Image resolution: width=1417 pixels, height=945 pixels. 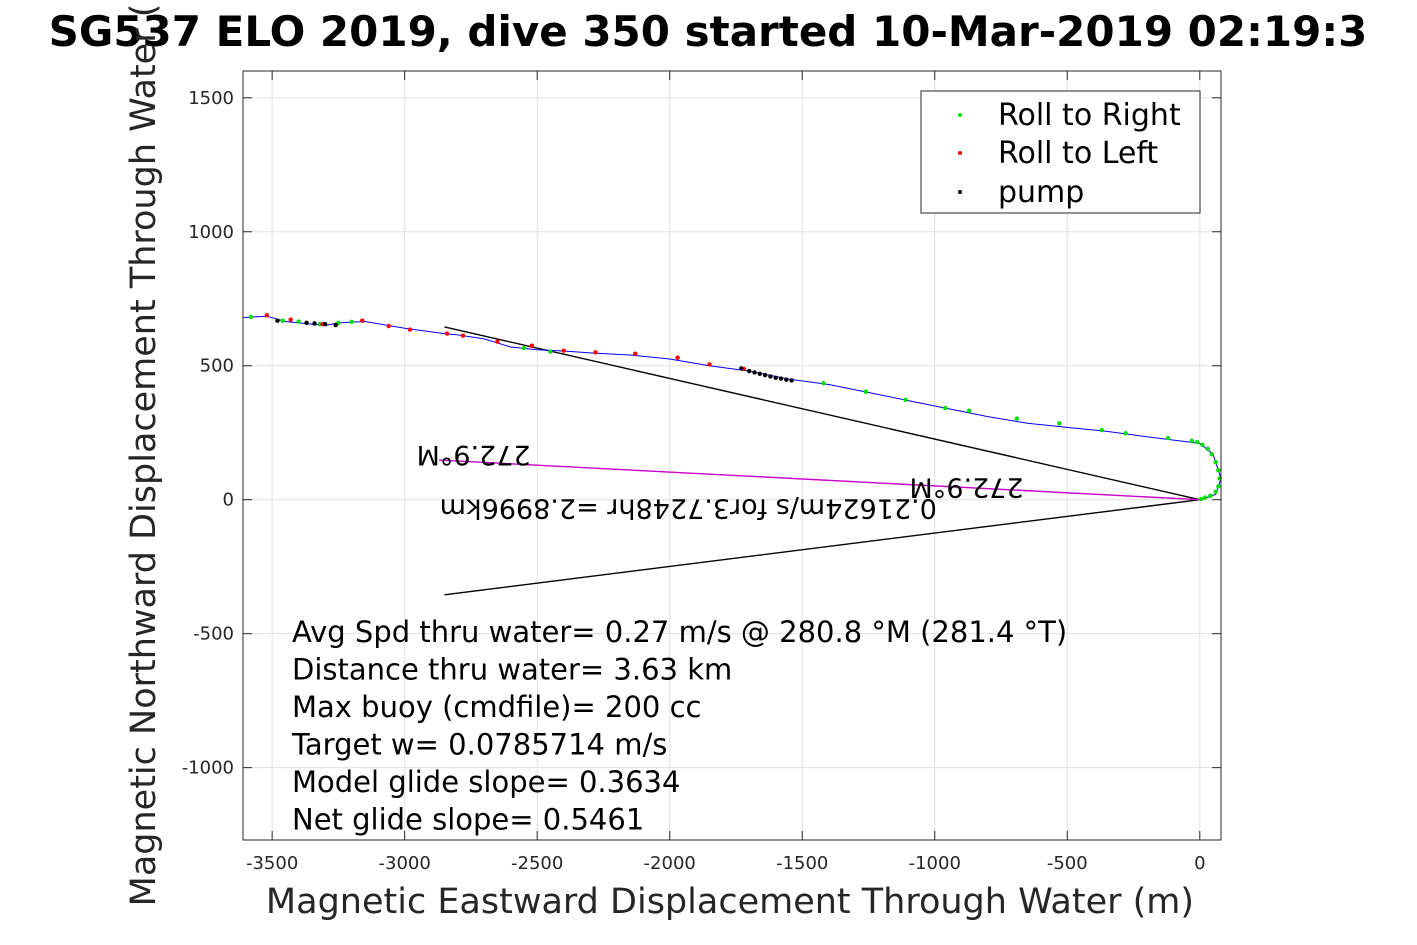 What do you see at coordinates (213, 634) in the screenshot?
I see `y-tick-label: -500` at bounding box center [213, 634].